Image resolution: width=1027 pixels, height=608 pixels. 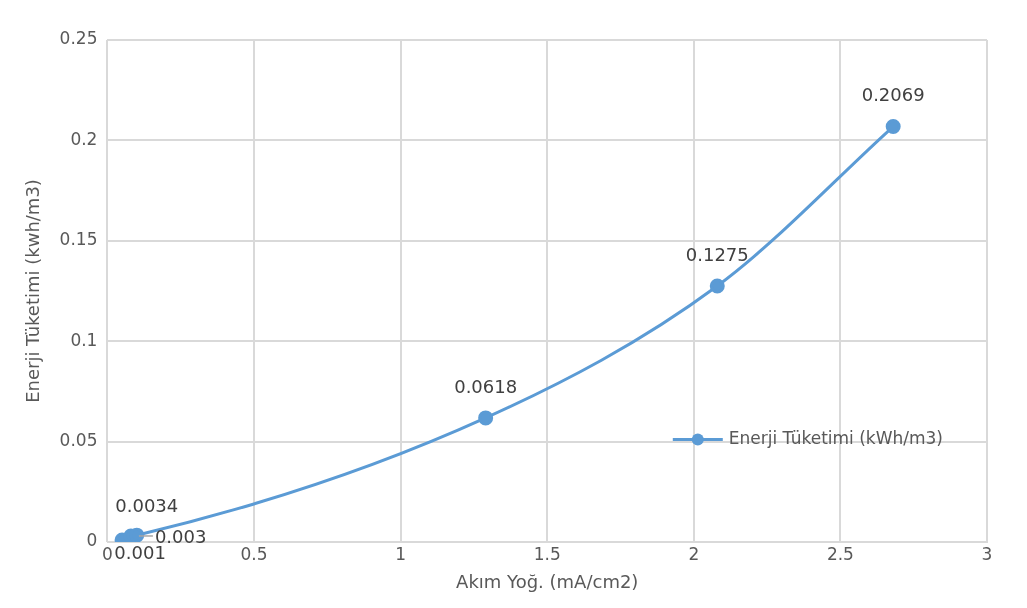 I want to click on y-axis-title: Enerji Tüketimi (kwh/m3), so click(x=33, y=291).